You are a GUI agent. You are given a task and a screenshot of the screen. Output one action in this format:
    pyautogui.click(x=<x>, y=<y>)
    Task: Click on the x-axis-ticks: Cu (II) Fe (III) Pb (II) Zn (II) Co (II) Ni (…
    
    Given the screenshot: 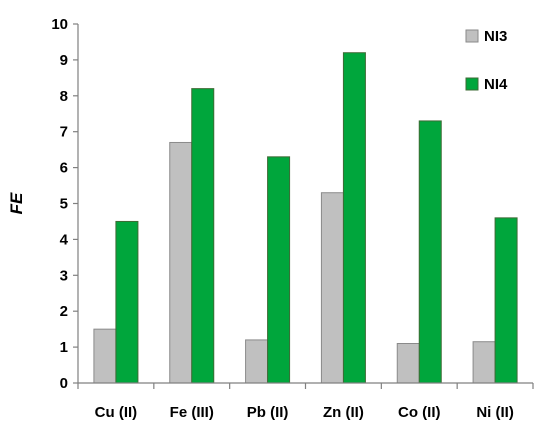 What is the action you would take?
    pyautogui.click(x=305, y=402)
    